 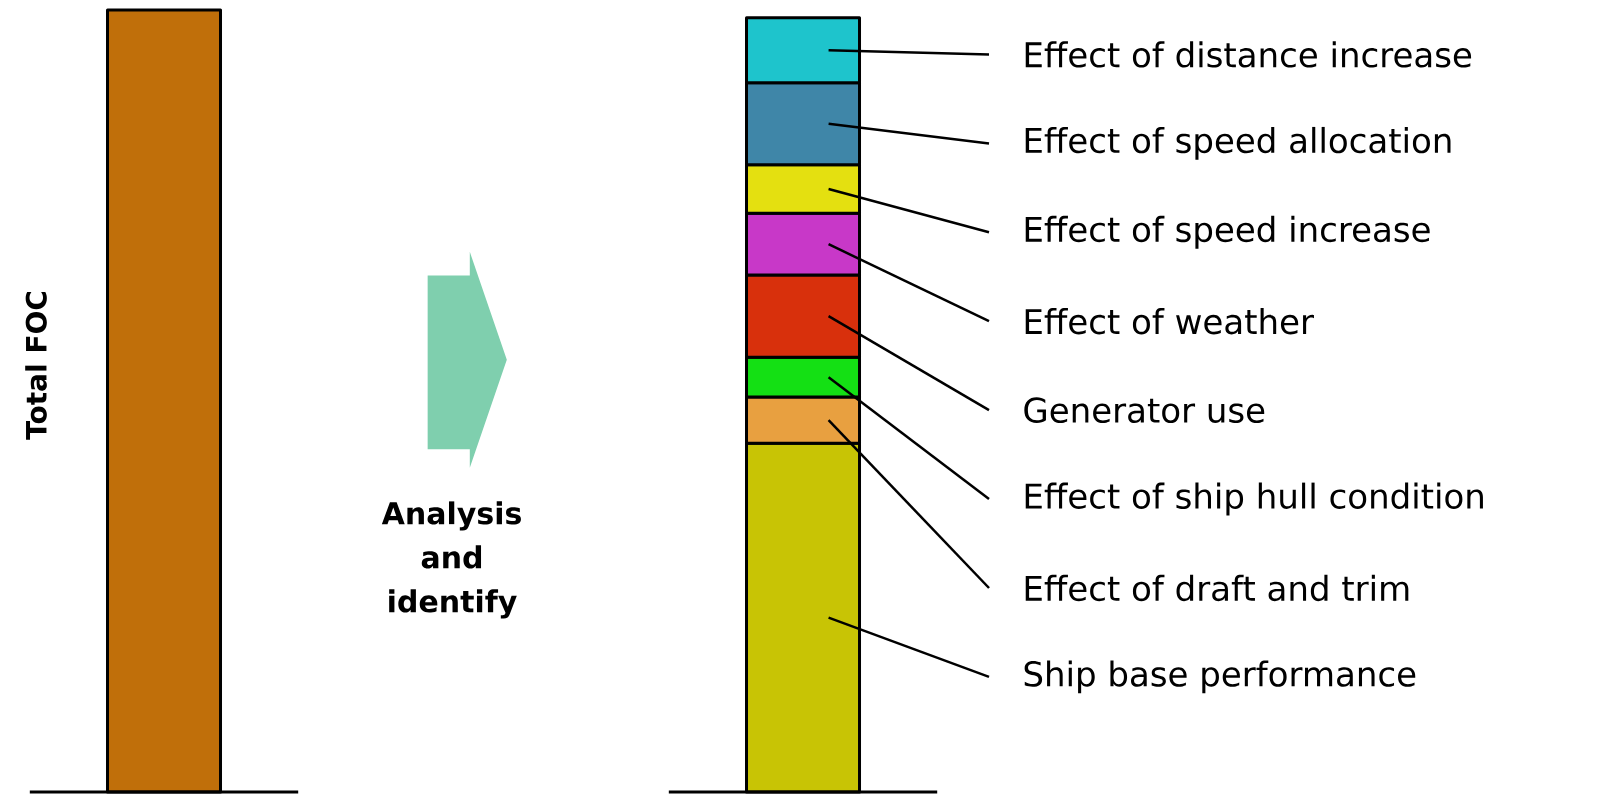 What do you see at coordinates (1169, 321) in the screenshot?
I see `text: Effect of weather` at bounding box center [1169, 321].